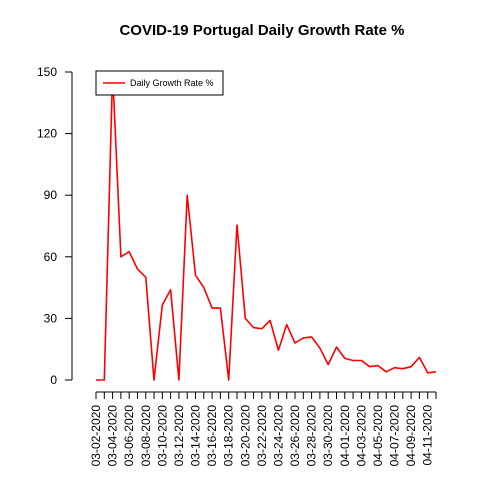 The image size is (480, 480). Describe the element at coordinates (361, 436) in the screenshot. I see `x-tick-label: 04-03-2020` at that location.